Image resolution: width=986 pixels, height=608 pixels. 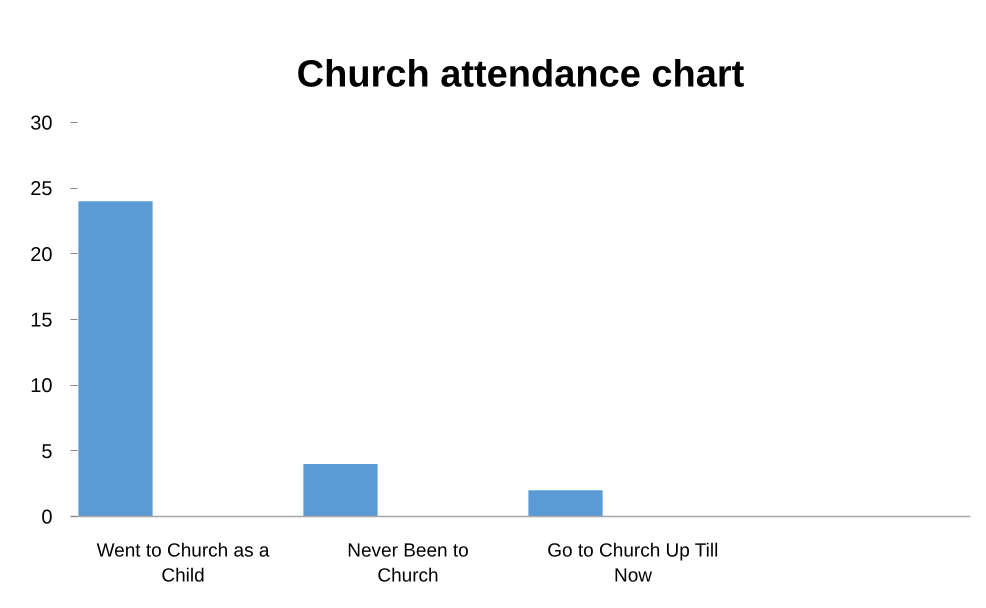 What do you see at coordinates (46, 451) in the screenshot?
I see `y-tick-label: 5` at bounding box center [46, 451].